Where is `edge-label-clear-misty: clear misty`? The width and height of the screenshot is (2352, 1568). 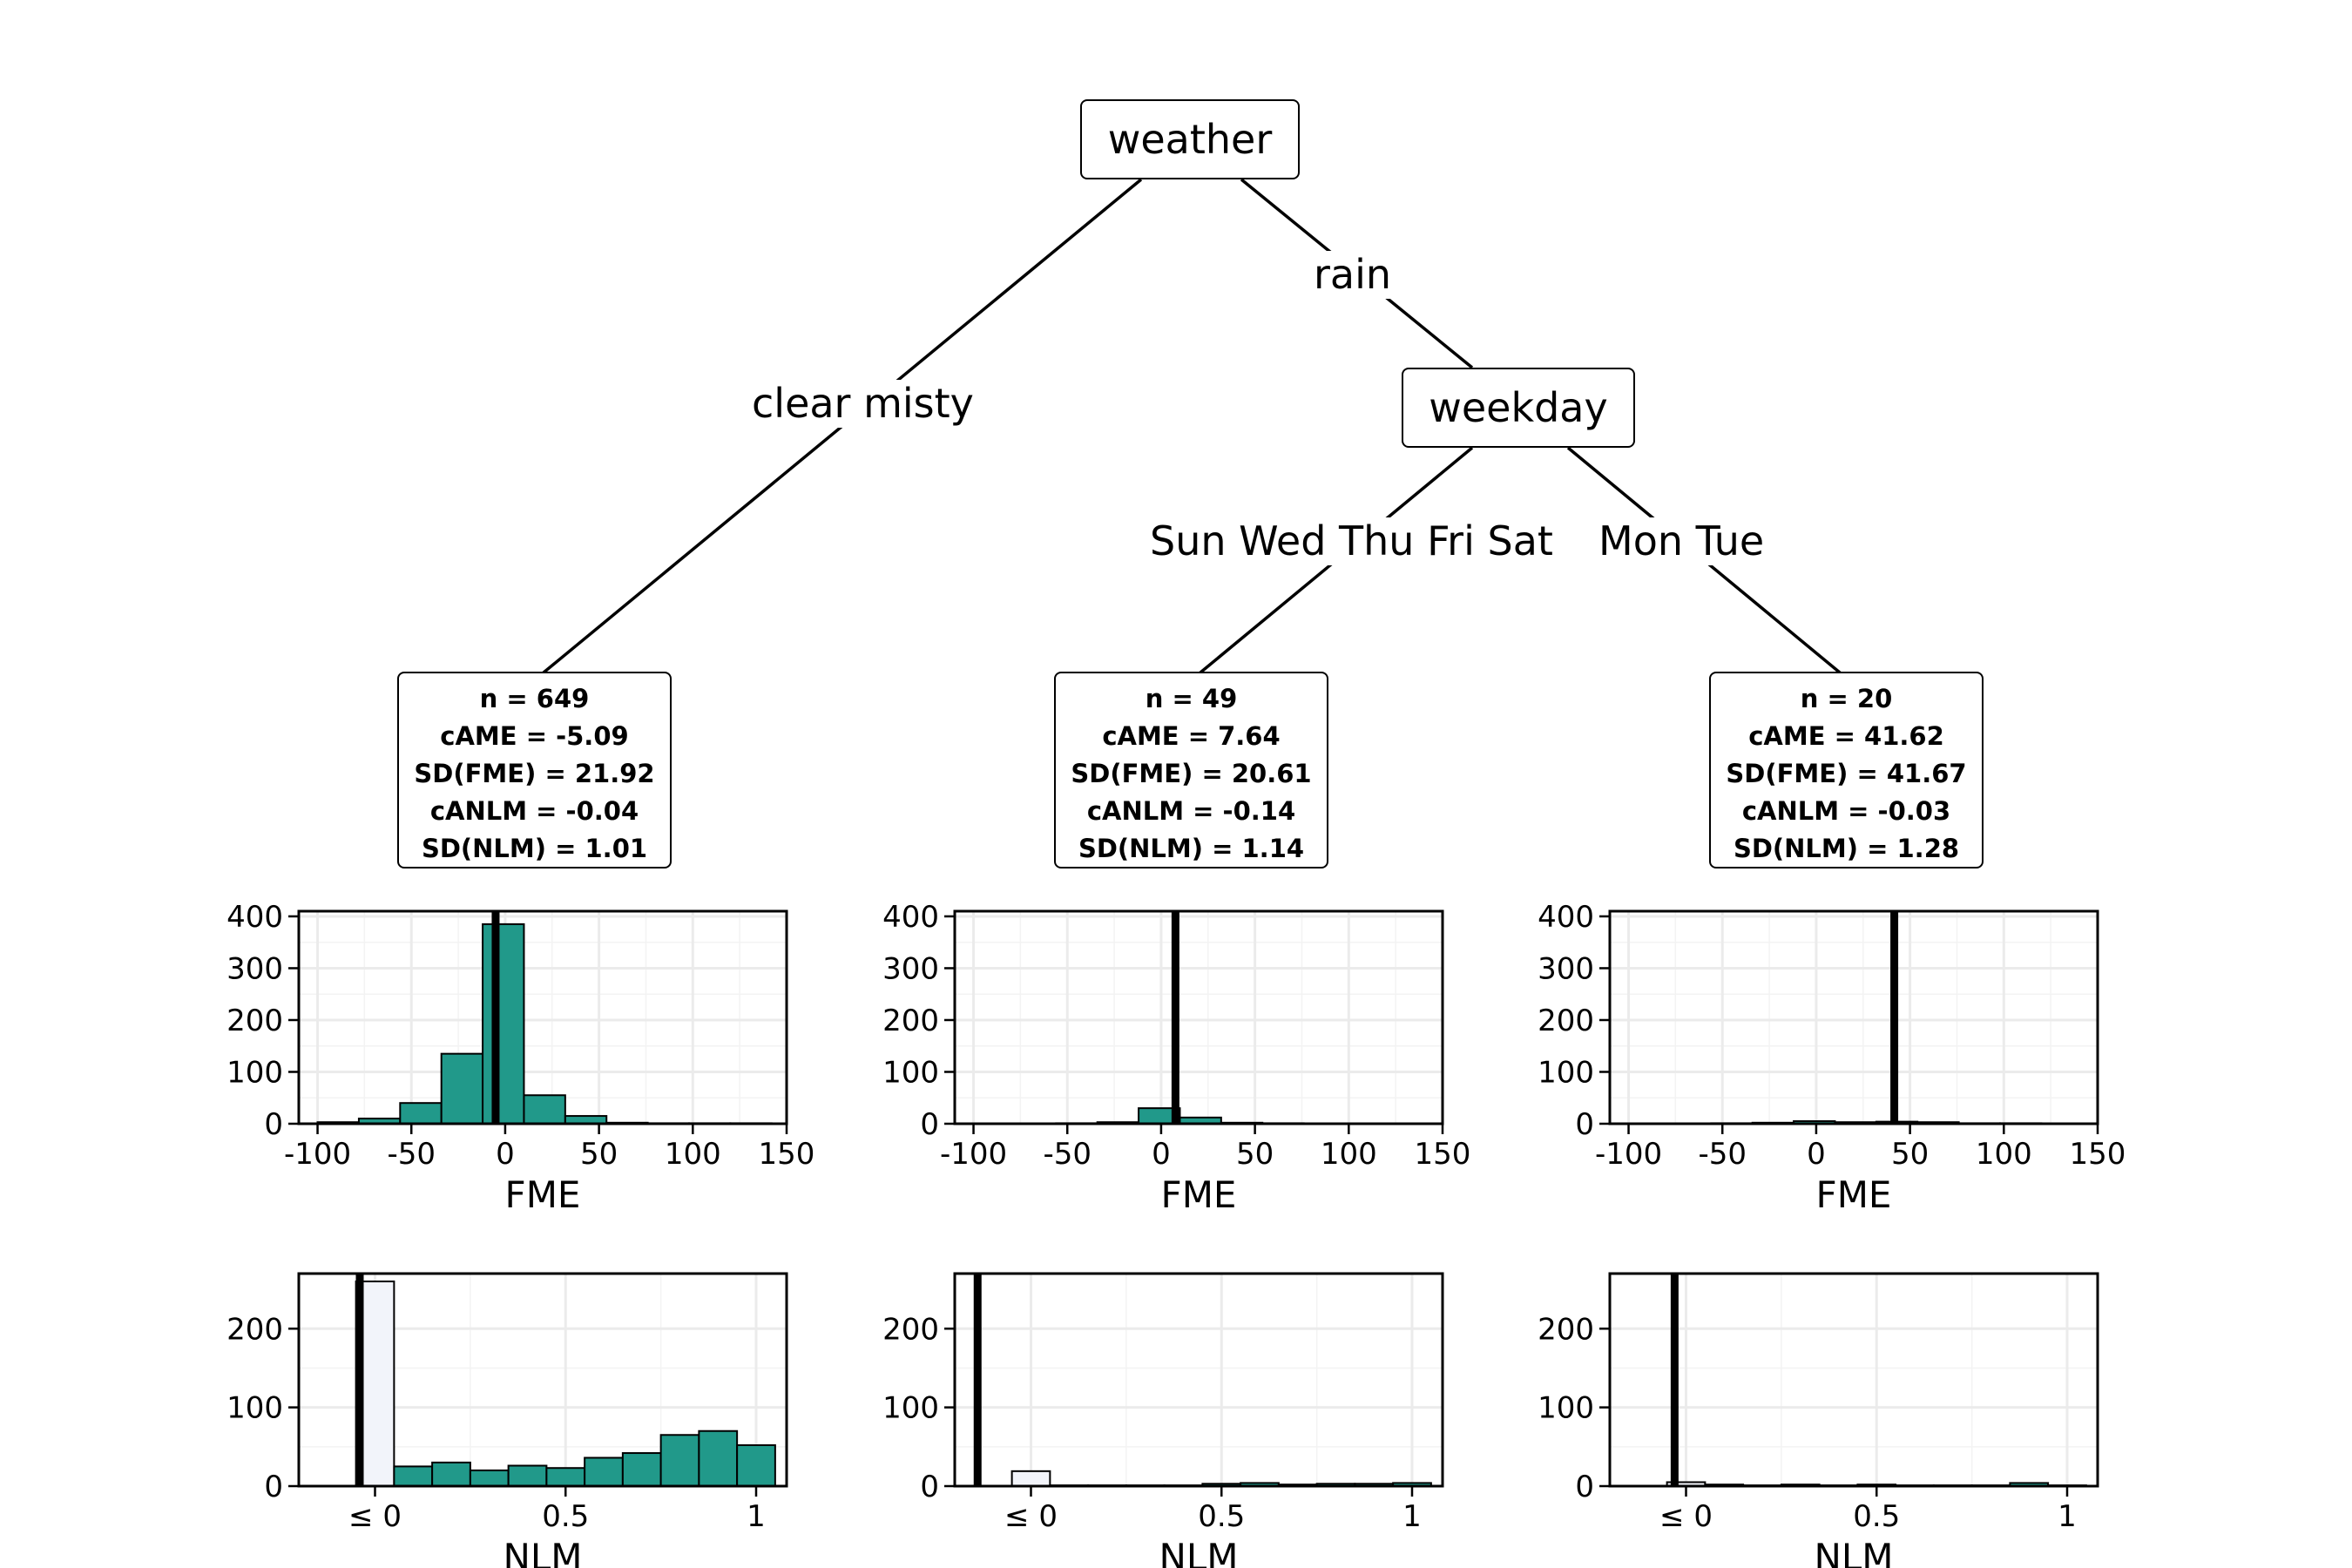
edge-label-clear-misty: clear misty is located at coordinates (863, 405).